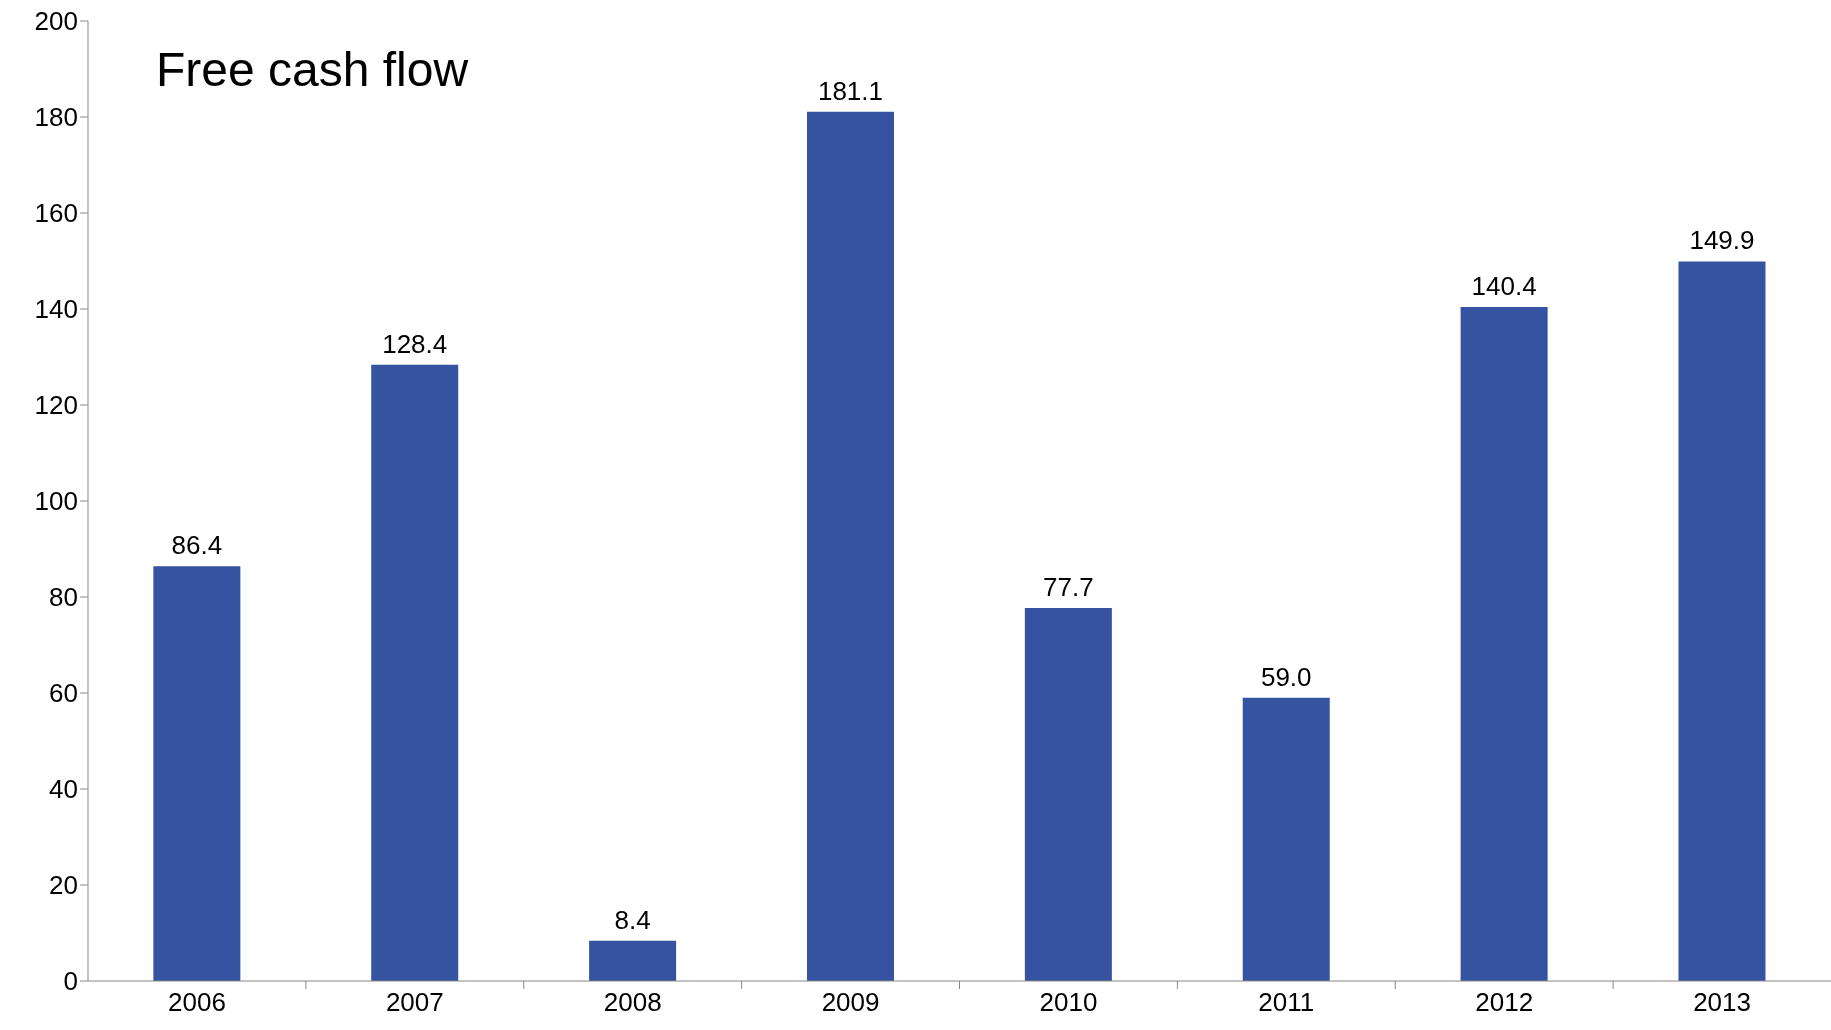 The height and width of the screenshot is (1030, 1831). What do you see at coordinates (197, 1002) in the screenshot?
I see `x-tick-label: 2006` at bounding box center [197, 1002].